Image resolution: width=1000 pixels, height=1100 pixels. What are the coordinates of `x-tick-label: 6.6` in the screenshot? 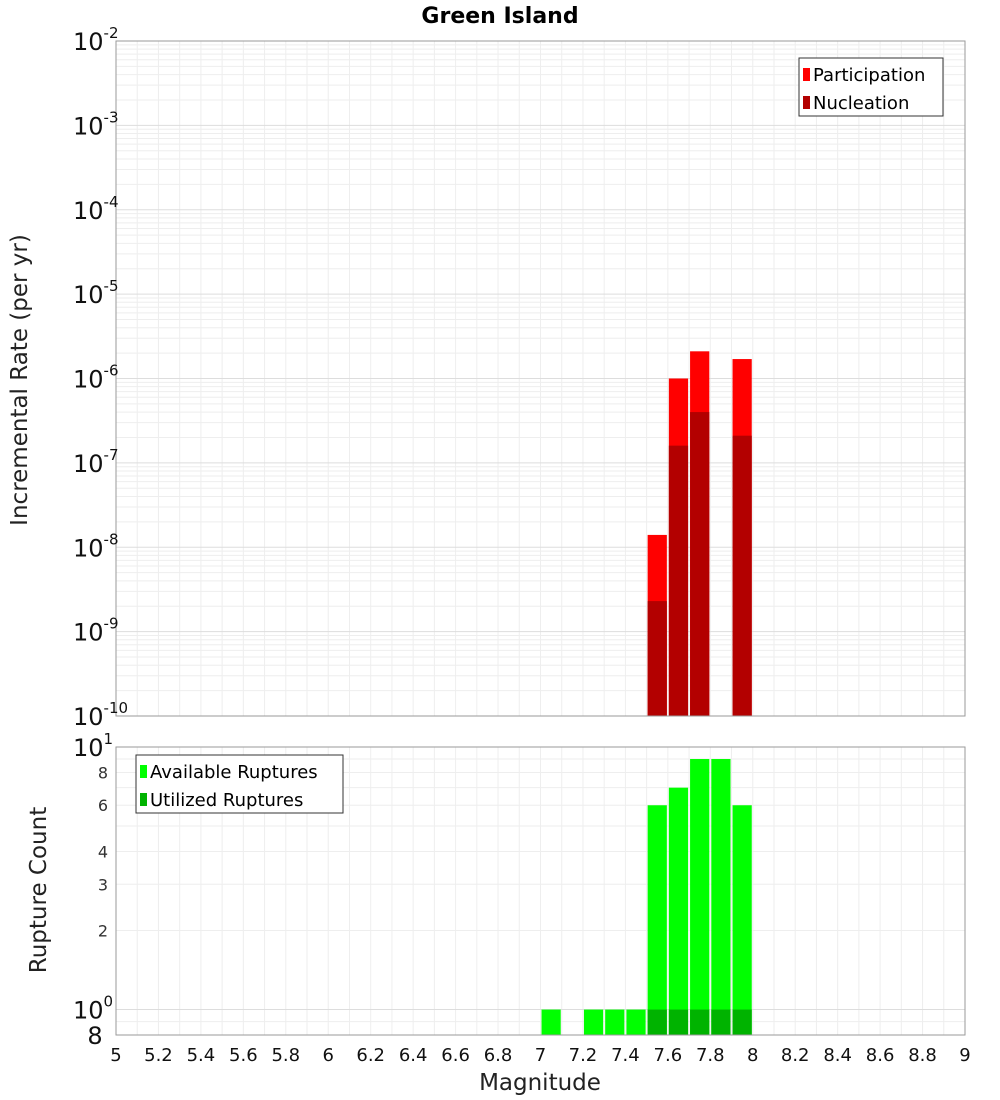 It's located at (455, 1055).